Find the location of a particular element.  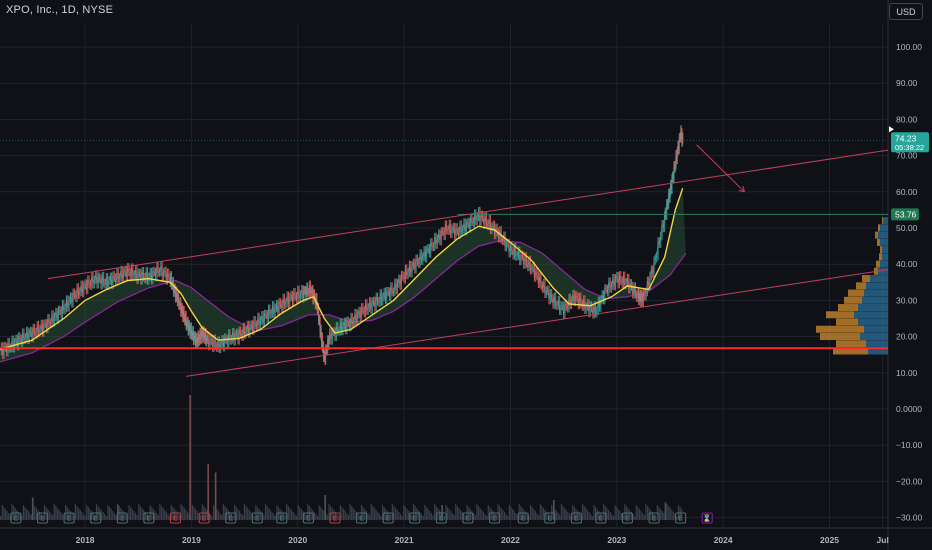

cursor-icon is located at coordinates (891, 129).